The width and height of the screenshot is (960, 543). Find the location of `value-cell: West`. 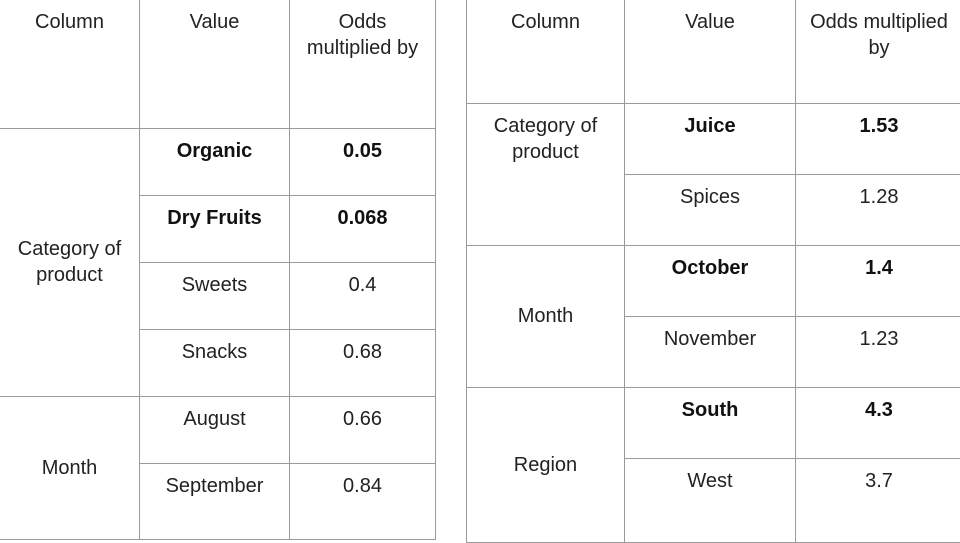

value-cell: West is located at coordinates (710, 500).